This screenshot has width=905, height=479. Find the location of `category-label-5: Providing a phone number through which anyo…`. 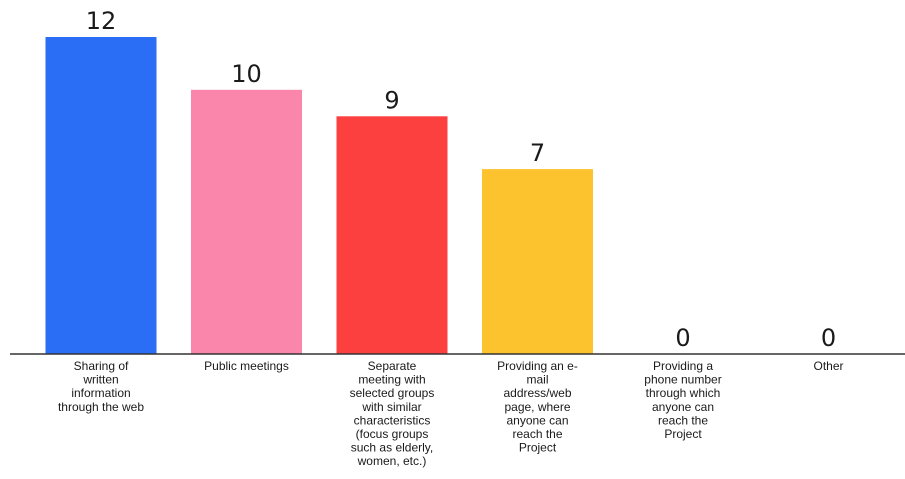

category-label-5: Providing a phone number through which anyo… is located at coordinates (682, 400).